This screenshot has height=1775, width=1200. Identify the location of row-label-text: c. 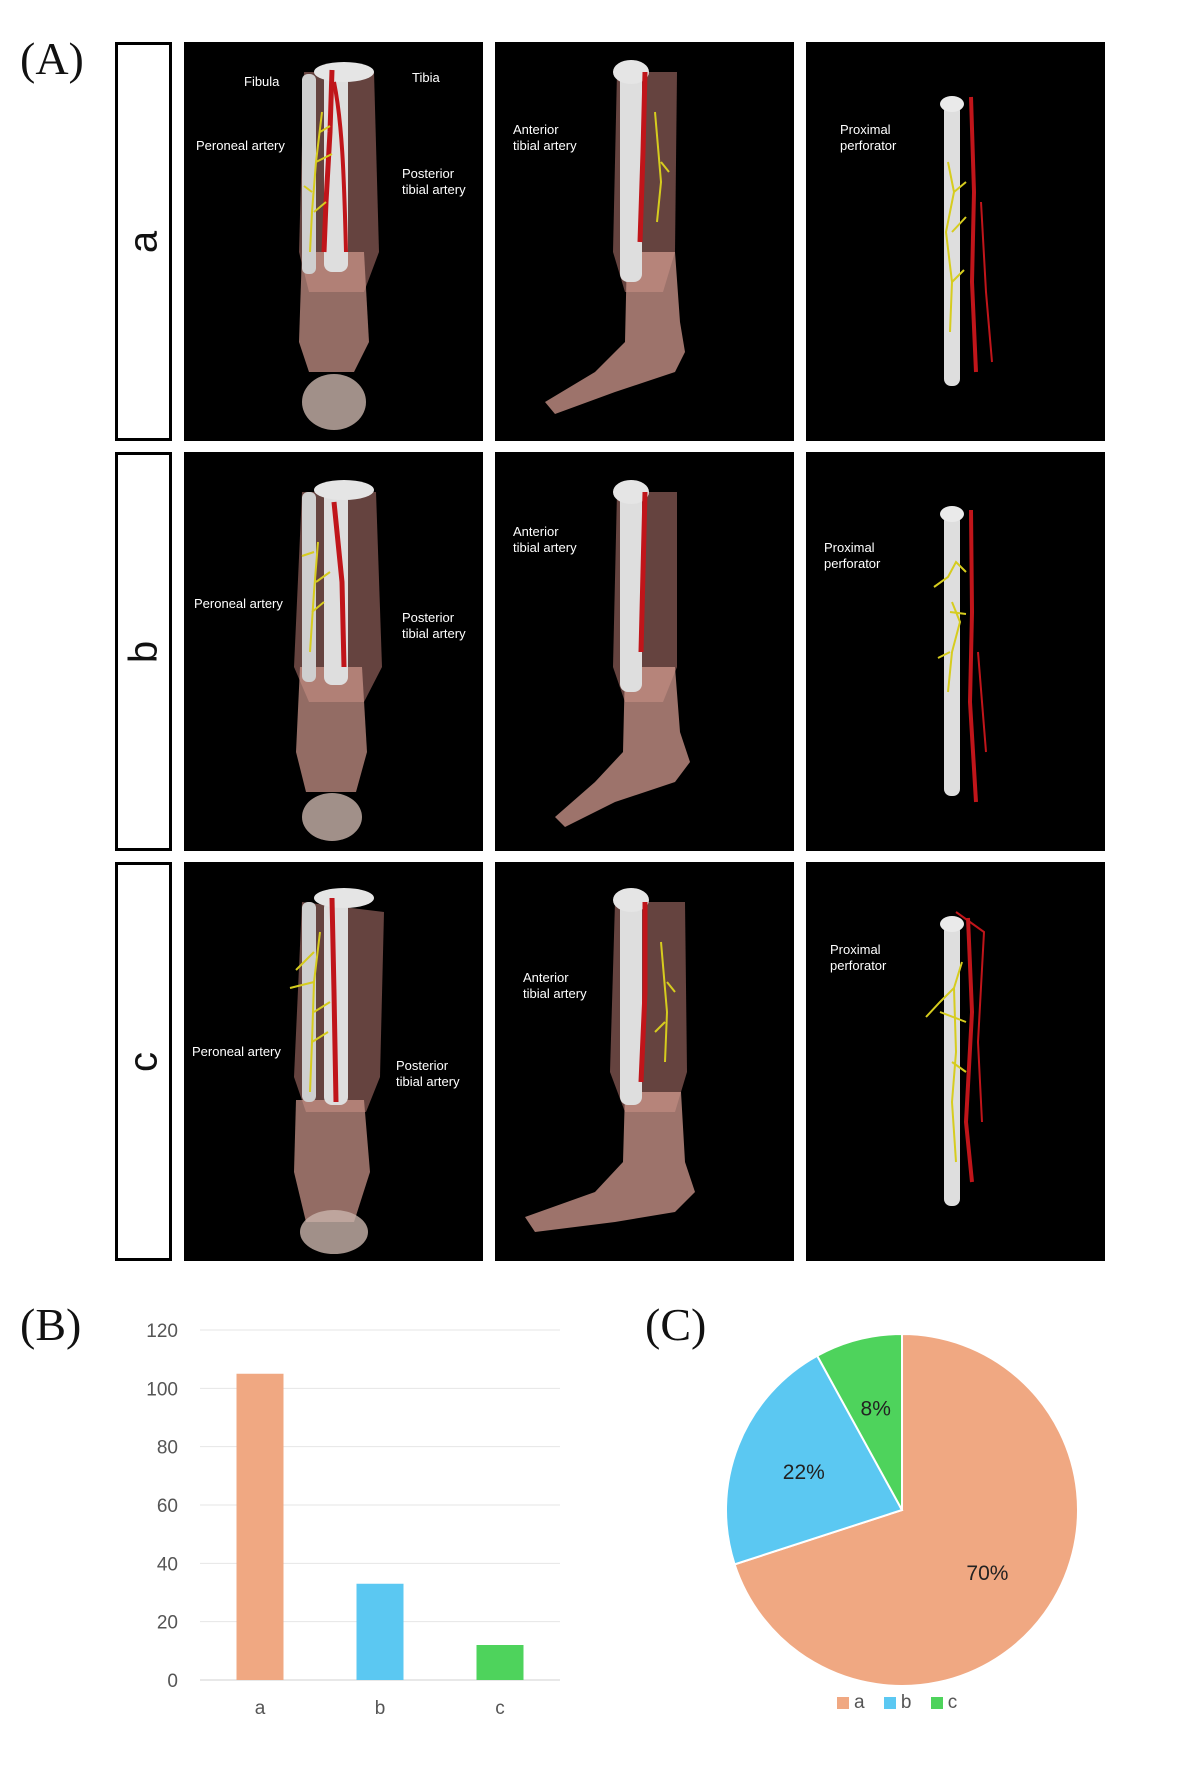
(143, 1061).